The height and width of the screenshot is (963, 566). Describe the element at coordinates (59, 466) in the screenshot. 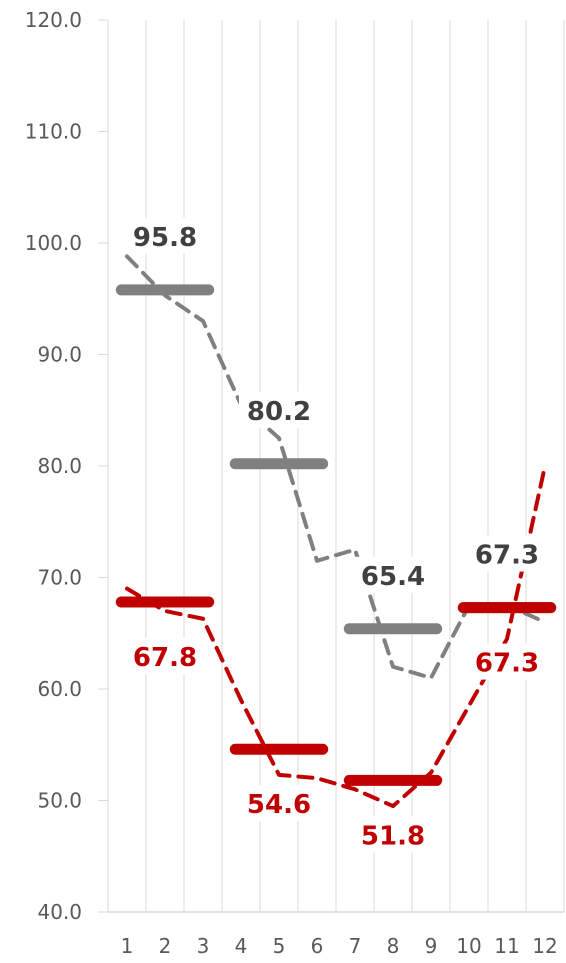

I see `y-tick-label: 80.0` at that location.